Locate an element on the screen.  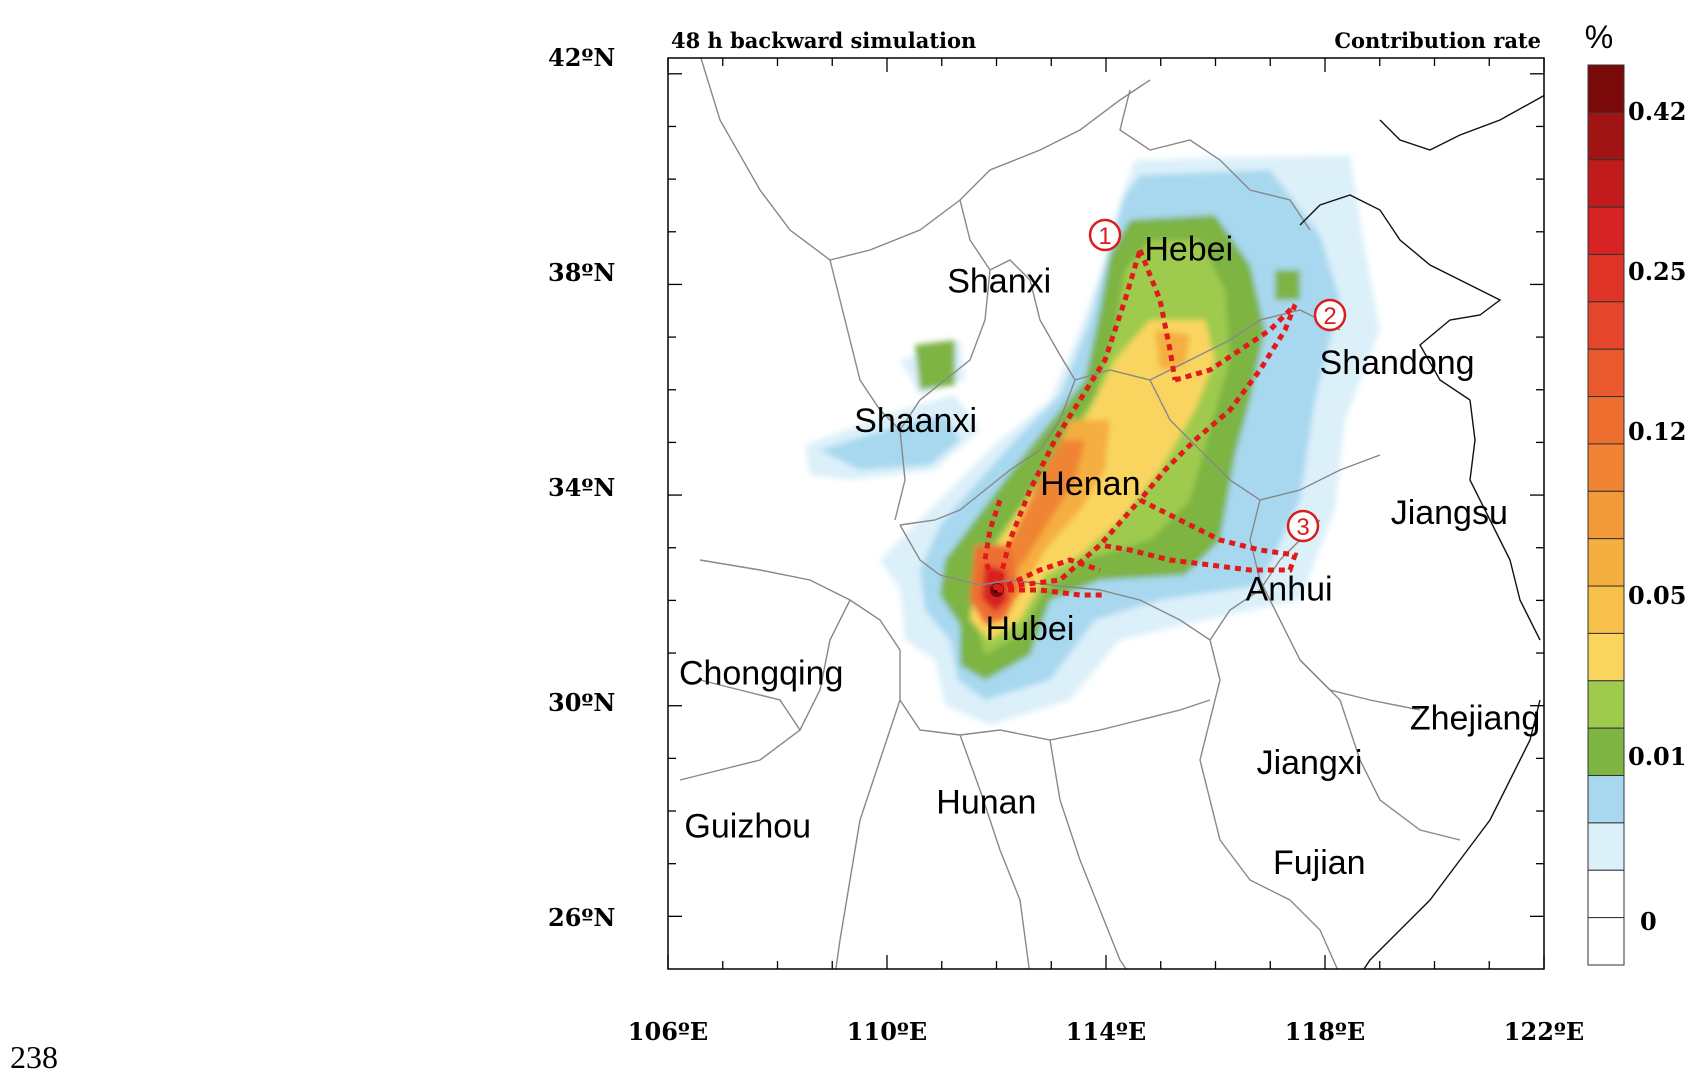
x-tick-106e: 106ºE is located at coordinates (668, 1031).